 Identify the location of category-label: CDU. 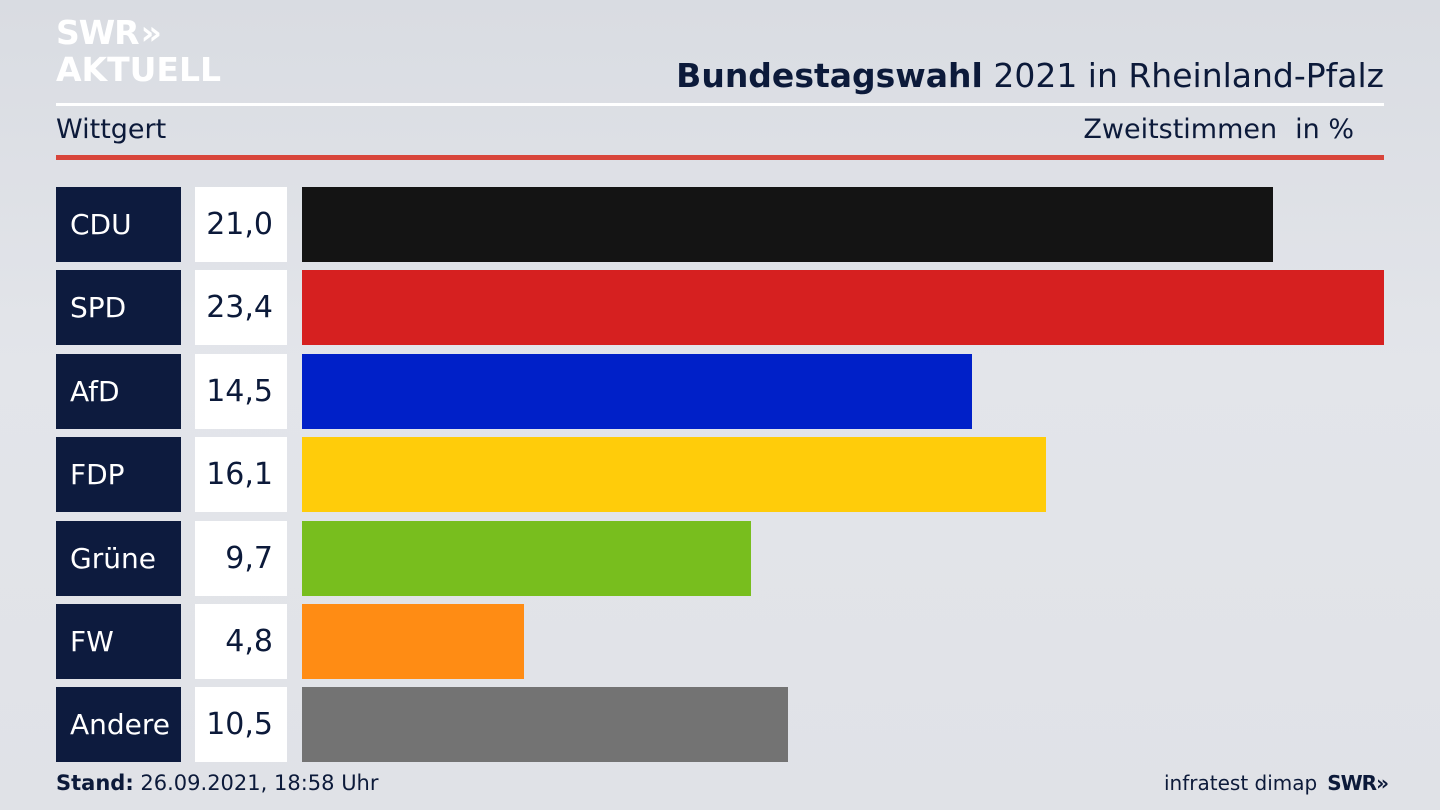
(118, 224).